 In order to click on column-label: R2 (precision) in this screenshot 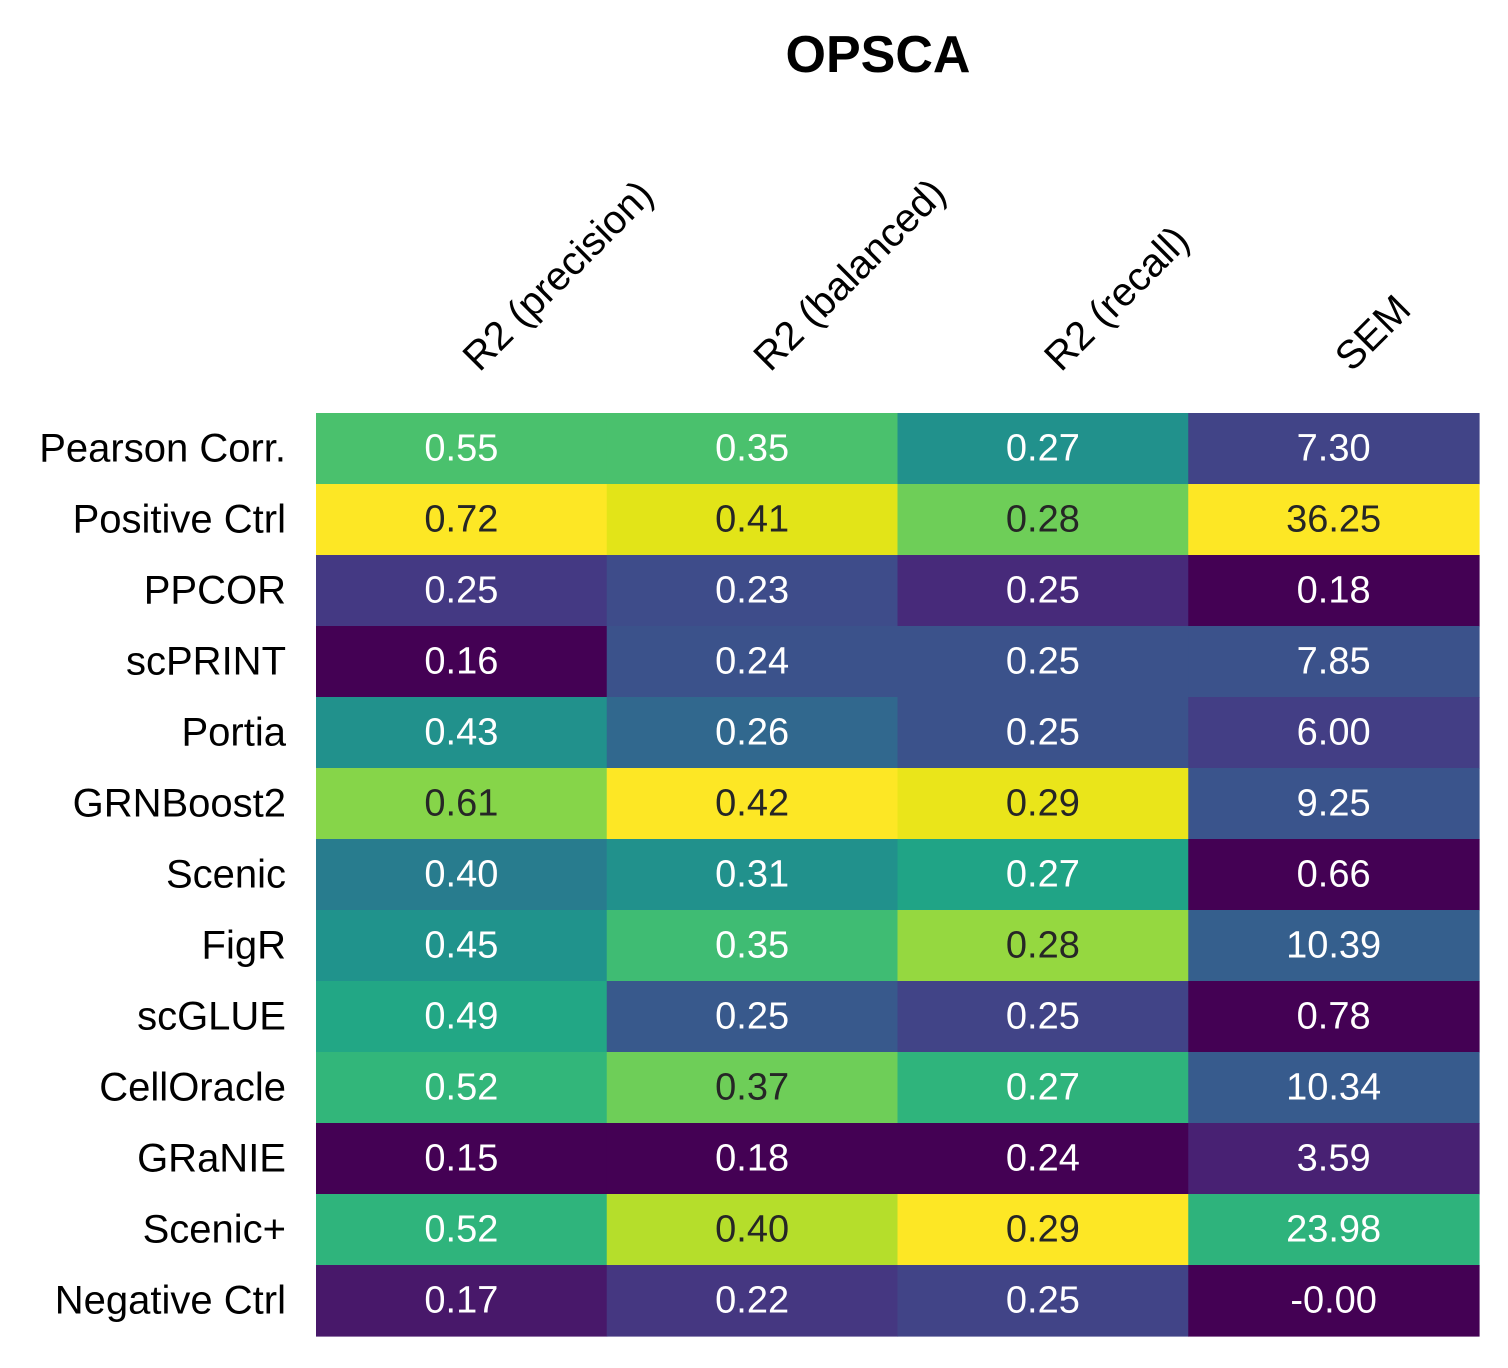, I will do `click(558, 275)`.